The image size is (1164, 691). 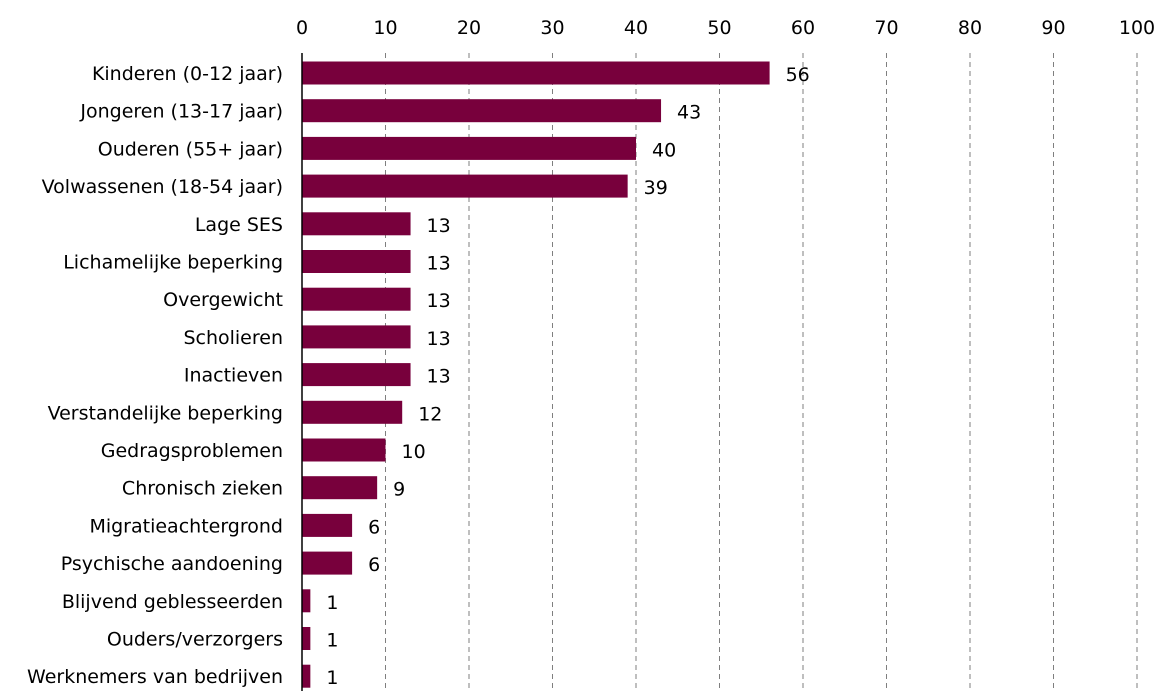 I want to click on category-label-15: Ouders/verzorgers, so click(x=195, y=640).